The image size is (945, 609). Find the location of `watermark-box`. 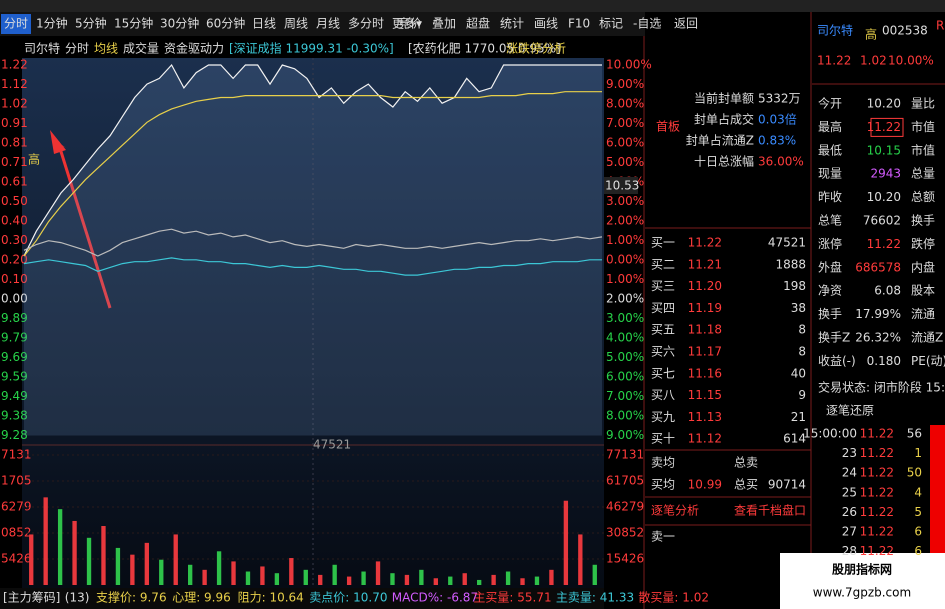

watermark-box is located at coordinates (862, 581).